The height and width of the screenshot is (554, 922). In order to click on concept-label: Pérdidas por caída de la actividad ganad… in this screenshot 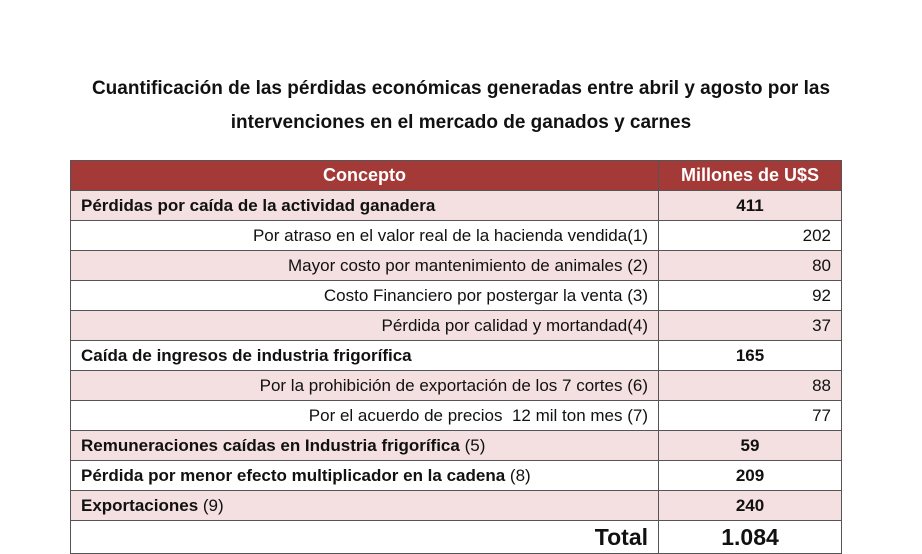, I will do `click(258, 205)`.